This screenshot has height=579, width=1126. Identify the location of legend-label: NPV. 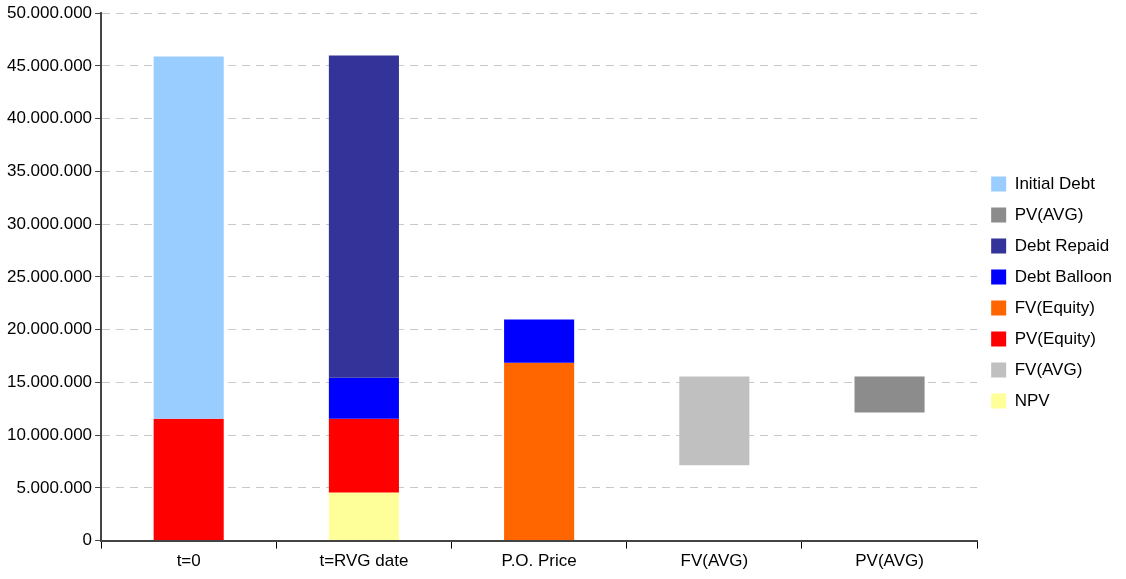
(1032, 400).